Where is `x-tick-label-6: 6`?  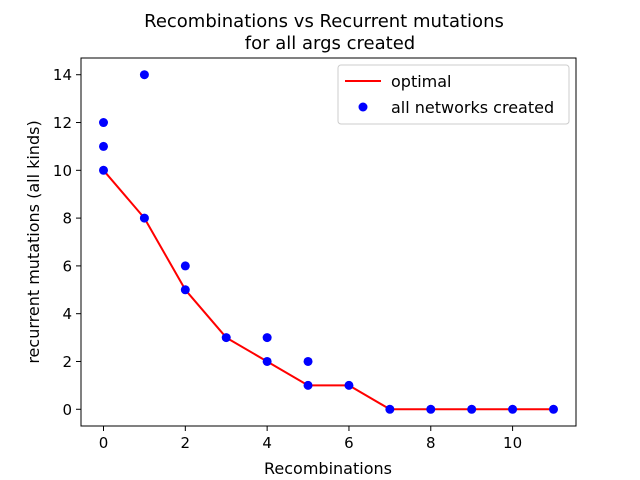
x-tick-label-6: 6 is located at coordinates (349, 443).